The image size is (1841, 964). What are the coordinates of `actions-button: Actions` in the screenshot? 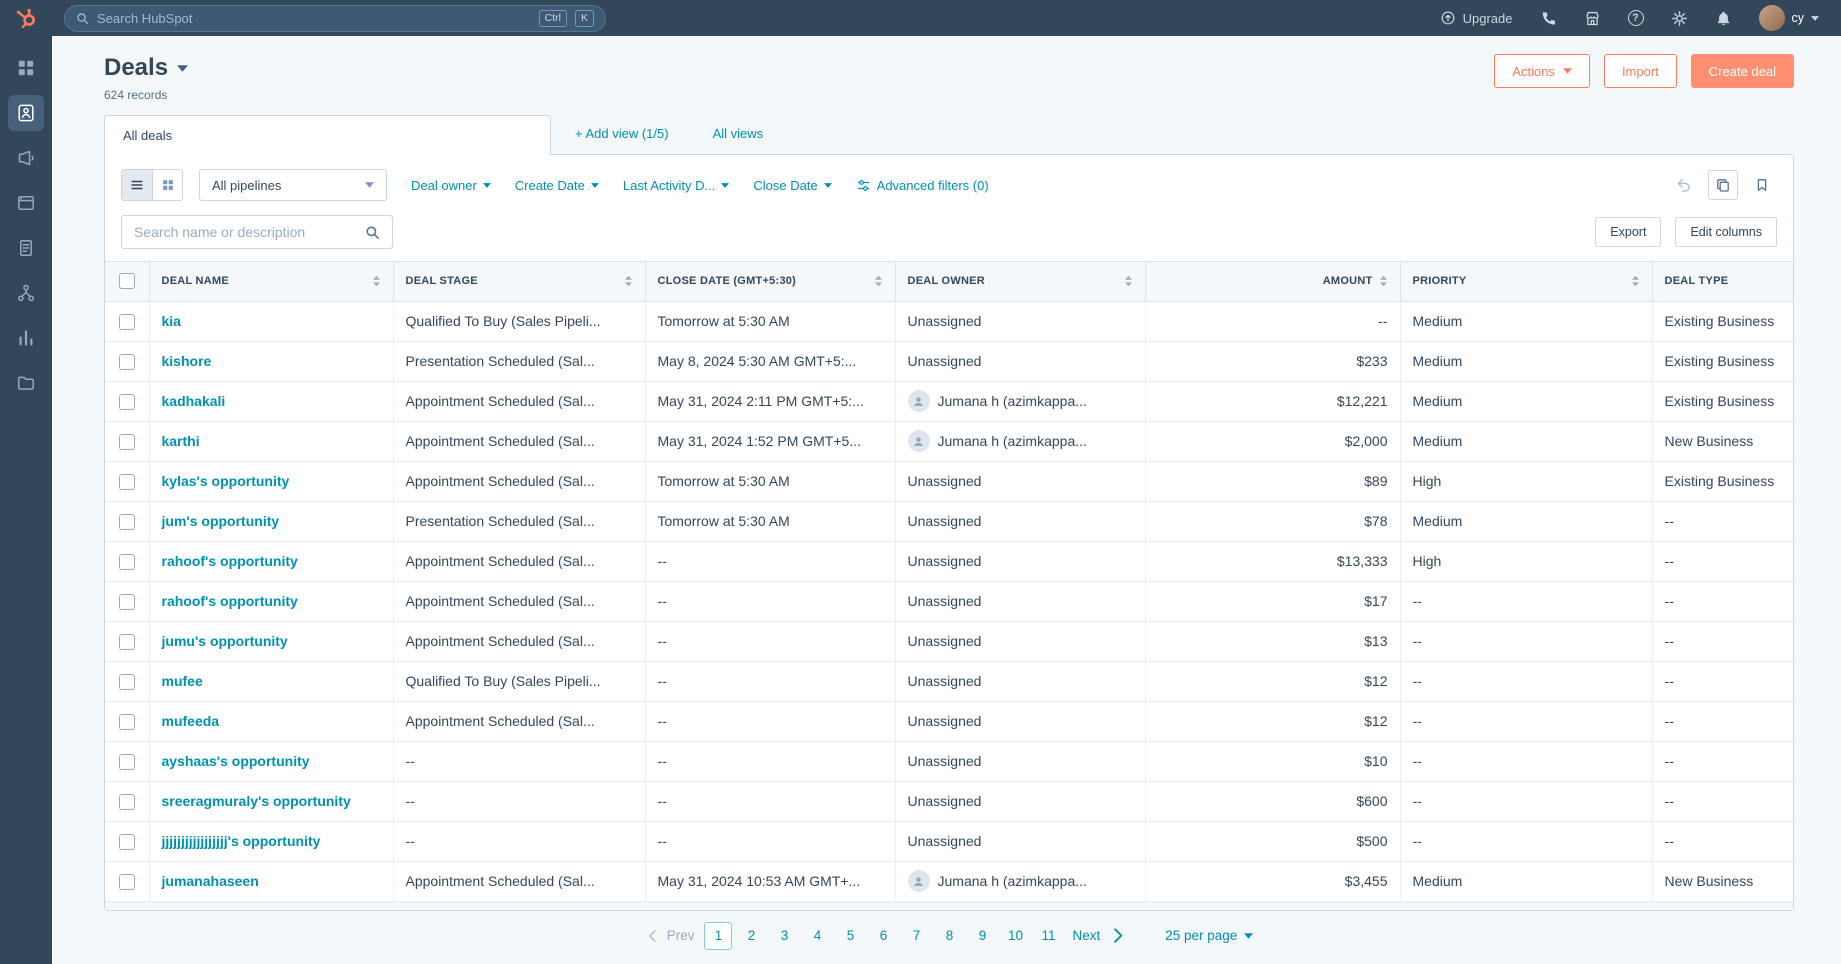 It's located at (1542, 71).